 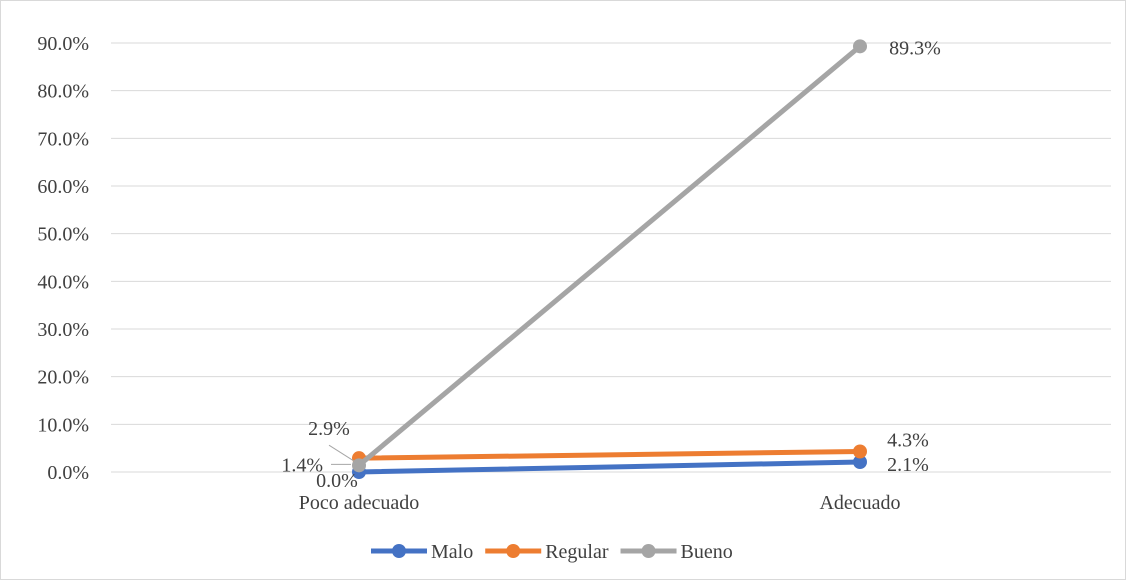 What do you see at coordinates (452, 552) in the screenshot?
I see `legend-label: Malo` at bounding box center [452, 552].